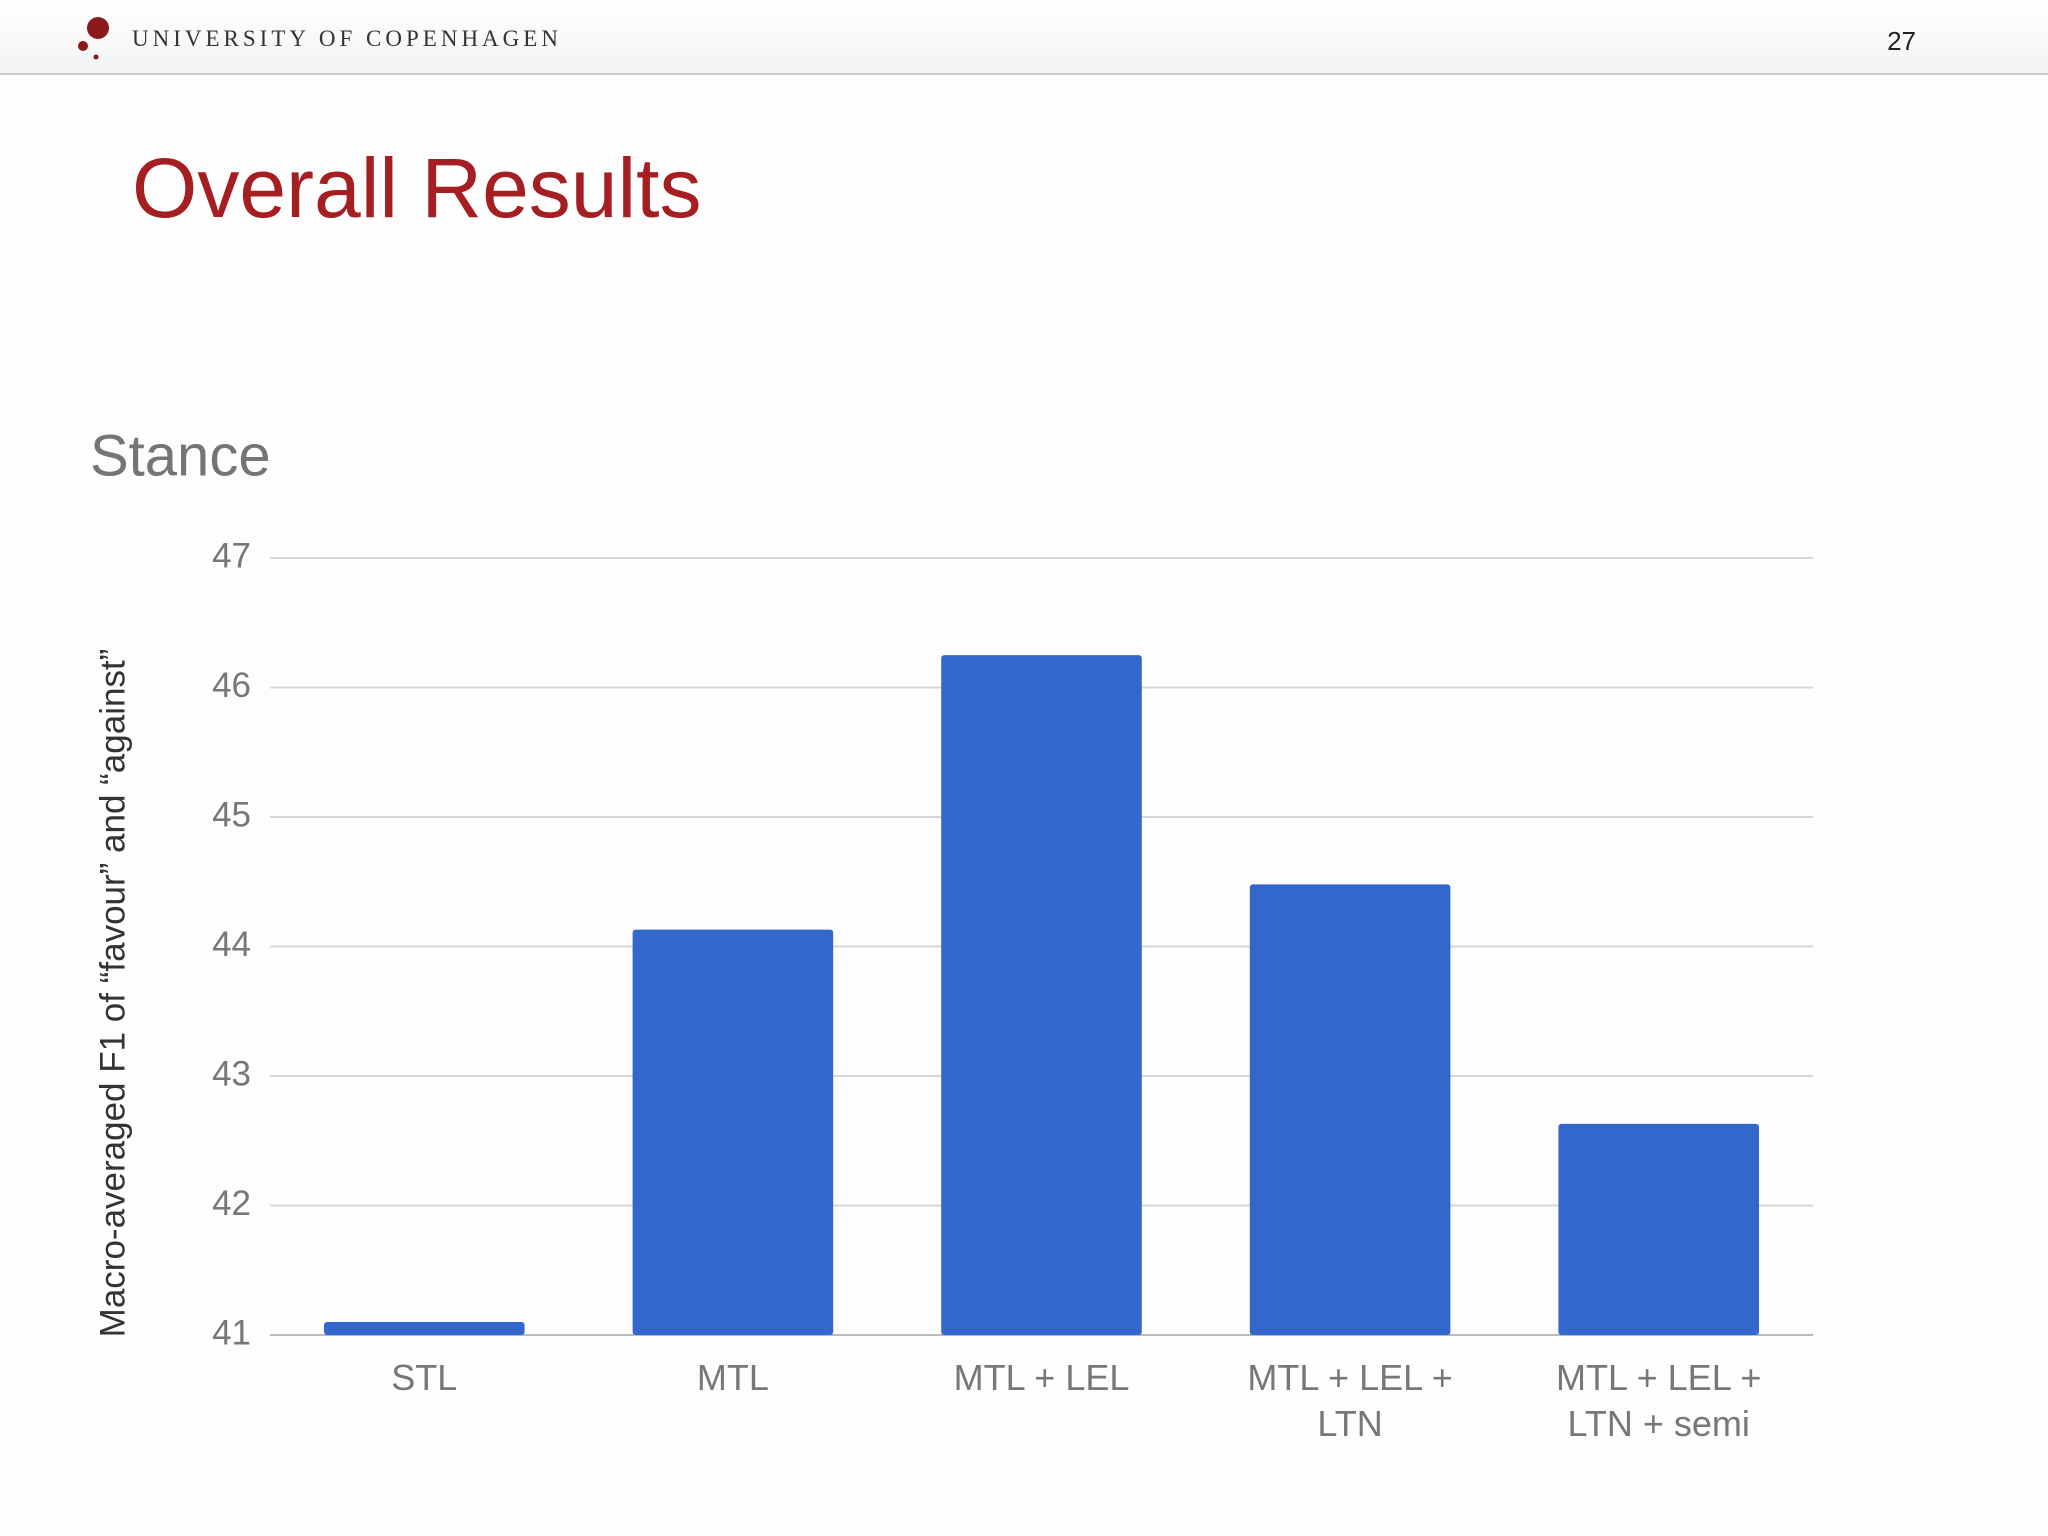 Image resolution: width=2048 pixels, height=1536 pixels. Describe the element at coordinates (231, 814) in the screenshot. I see `y-tick-label: 45` at that location.